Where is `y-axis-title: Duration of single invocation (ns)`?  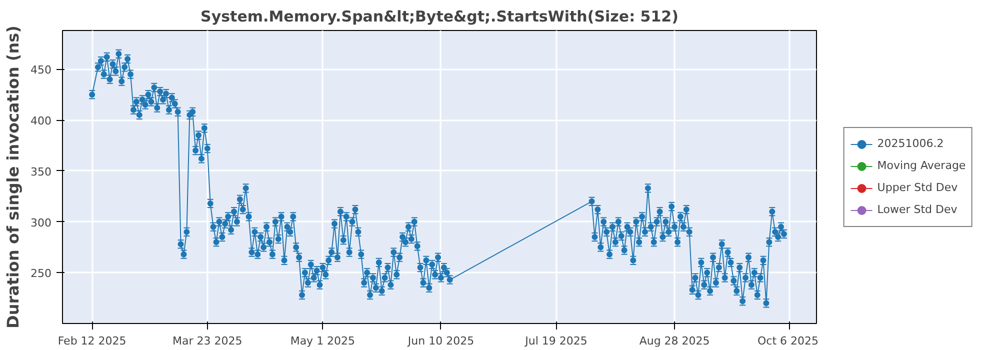
y-axis-title: Duration of single invocation (ns) is located at coordinates (13, 177).